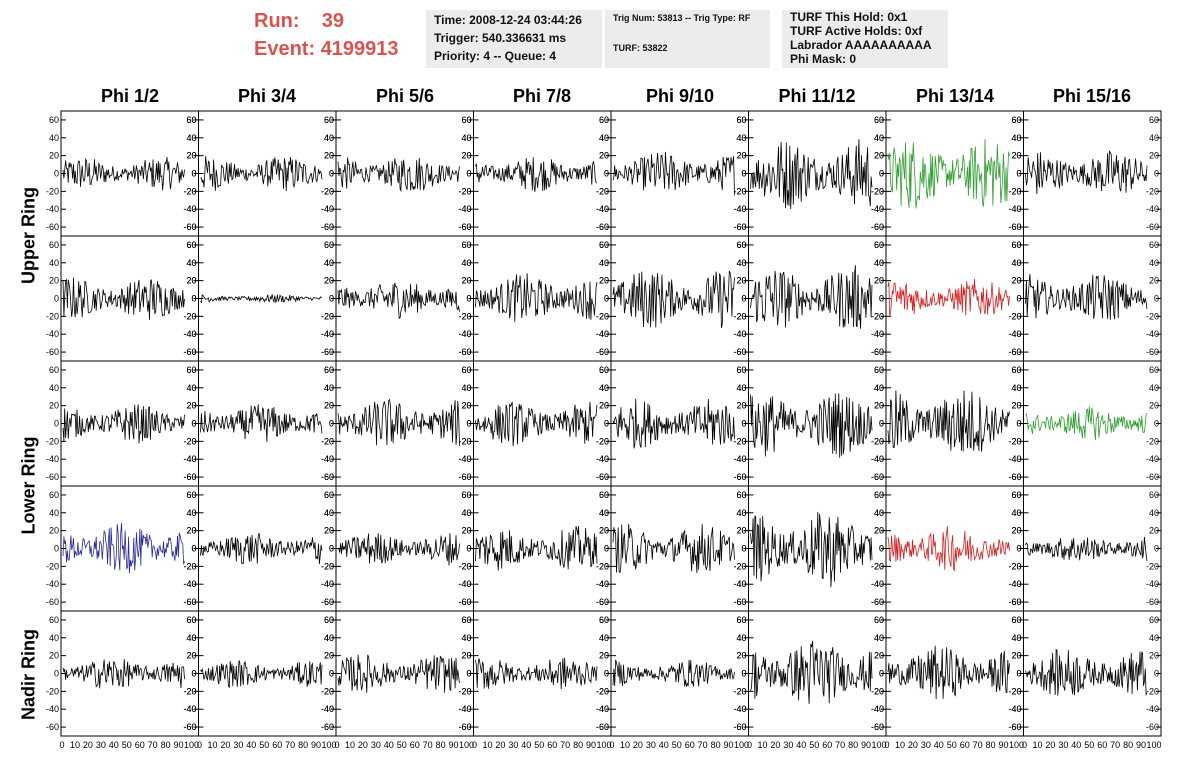 The image size is (1196, 772). What do you see at coordinates (1092, 96) in the screenshot?
I see `col-header-phi-15-16: Phi 15/16` at bounding box center [1092, 96].